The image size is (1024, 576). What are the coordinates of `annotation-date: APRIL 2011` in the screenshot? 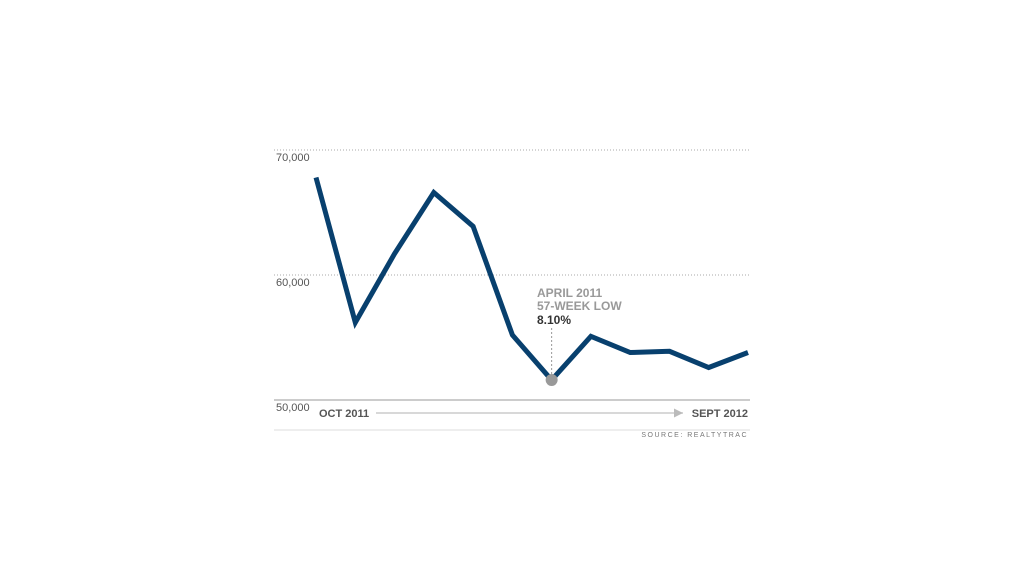 It's located at (569, 293).